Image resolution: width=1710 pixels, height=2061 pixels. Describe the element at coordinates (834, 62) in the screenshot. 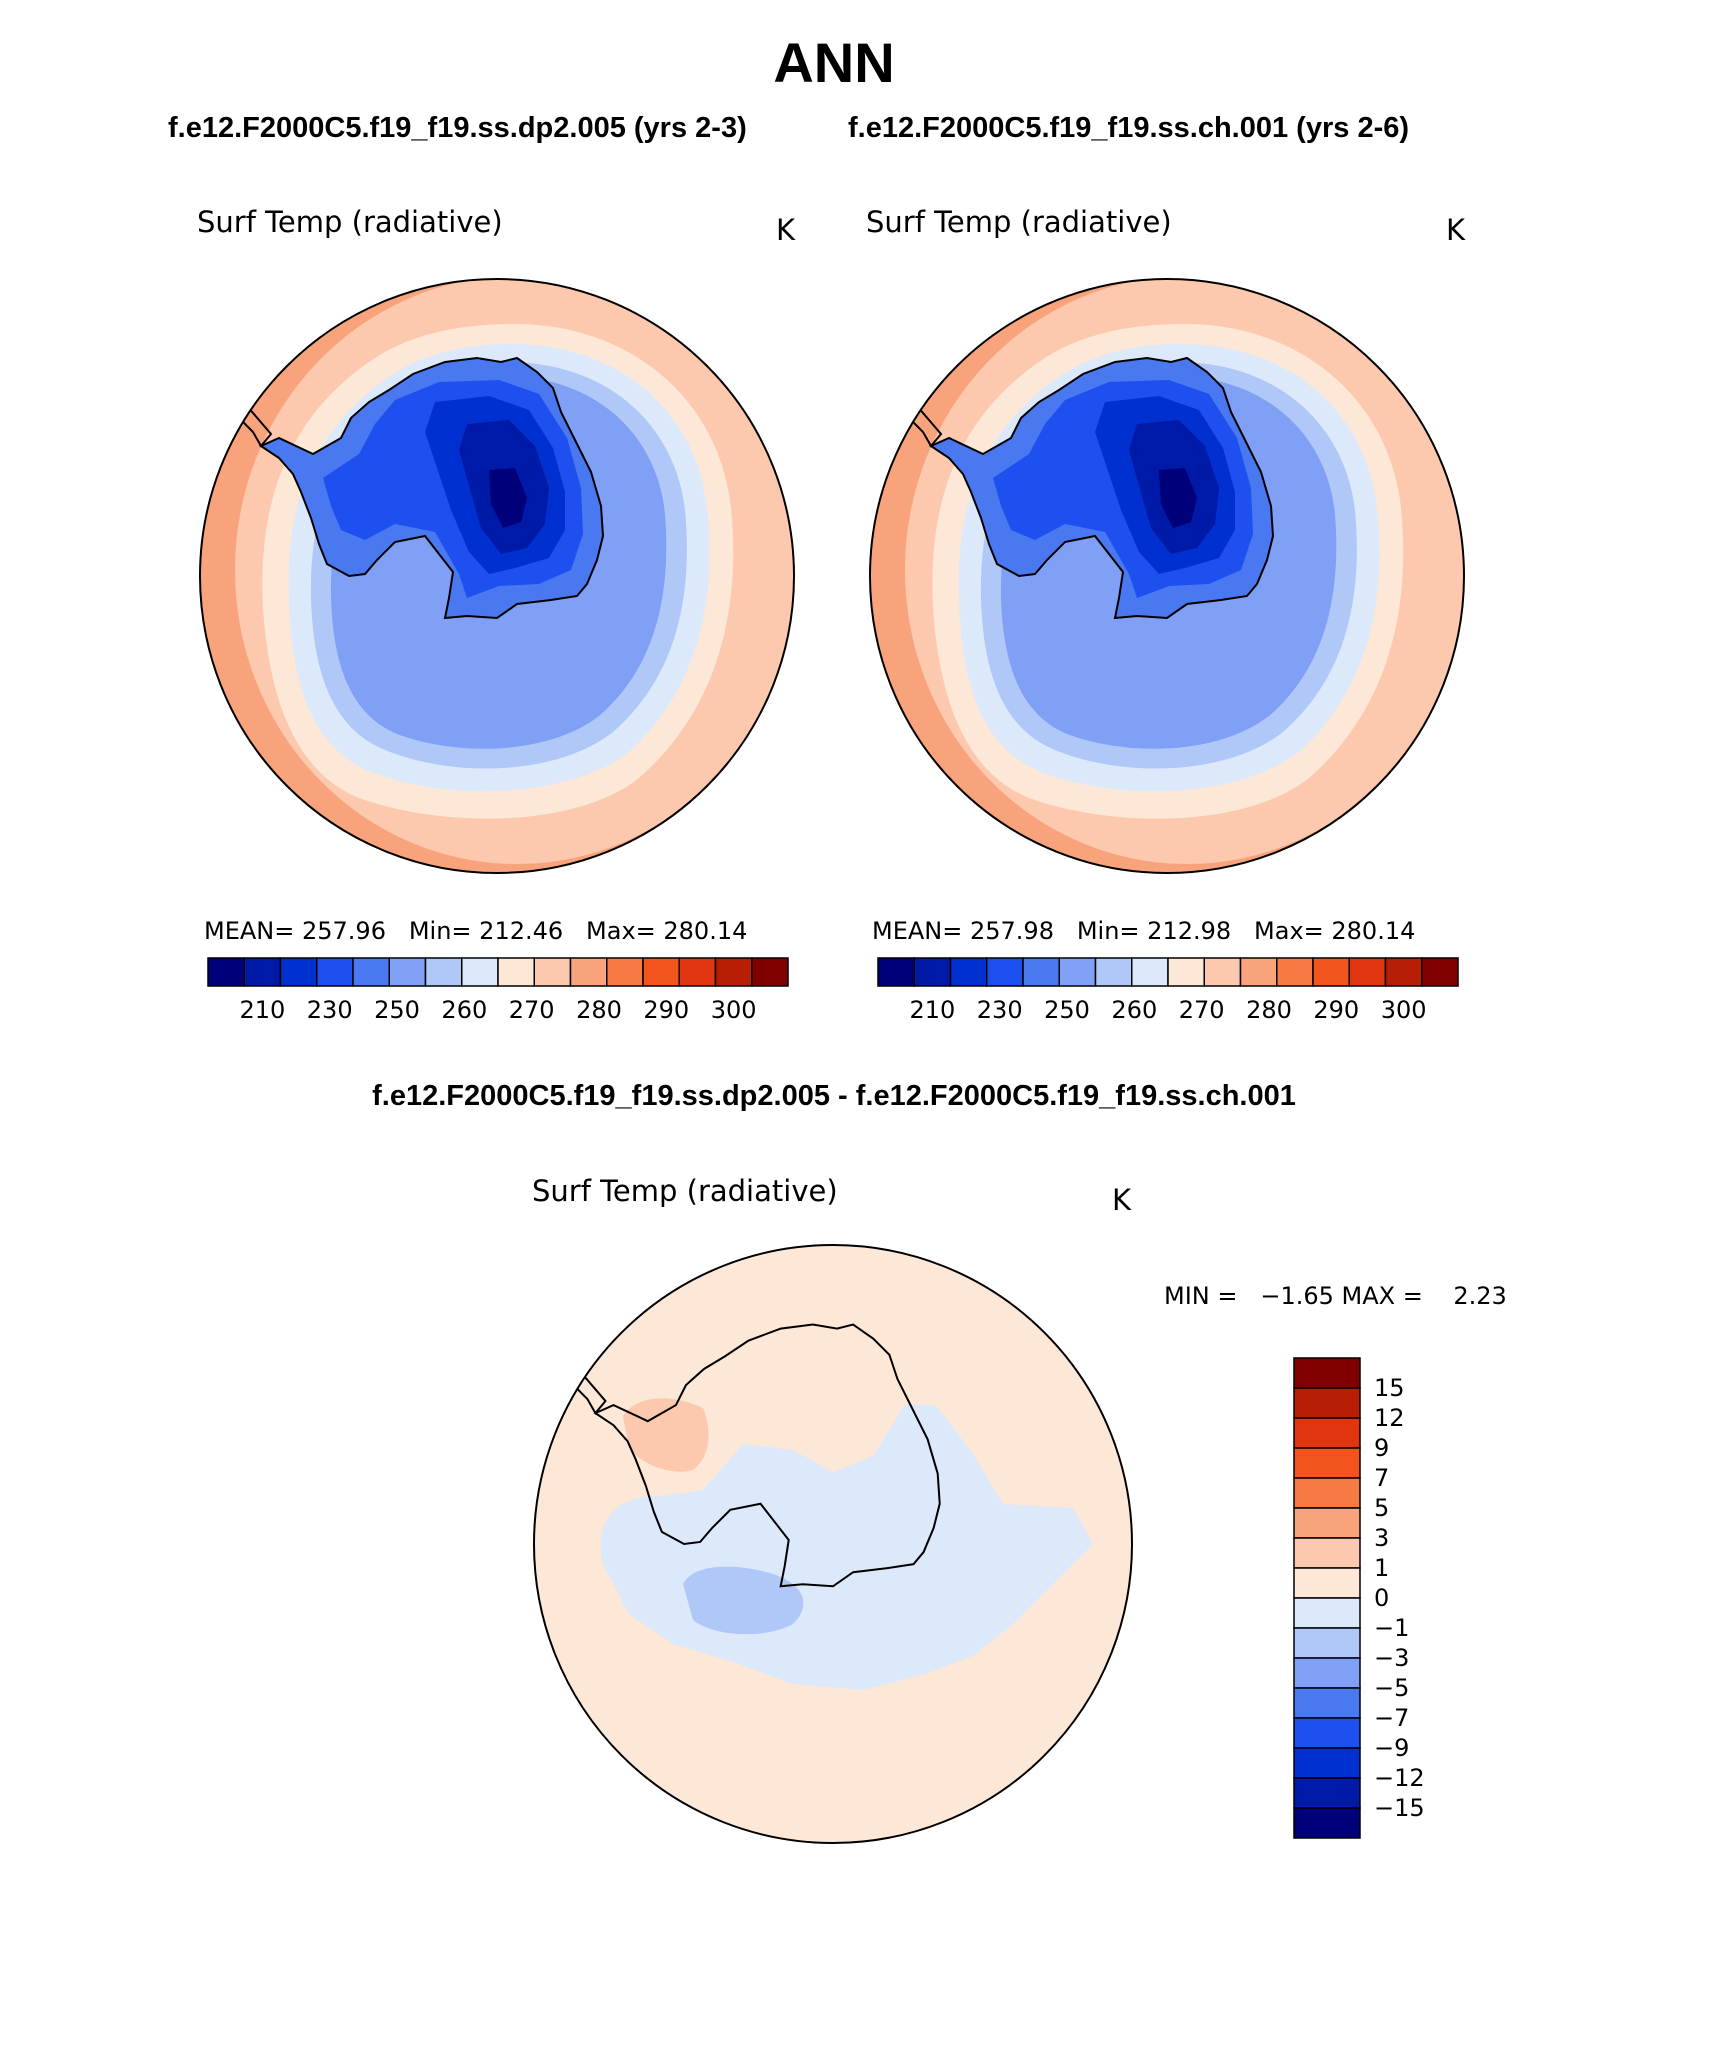

I see `season-title: ANN` at that location.